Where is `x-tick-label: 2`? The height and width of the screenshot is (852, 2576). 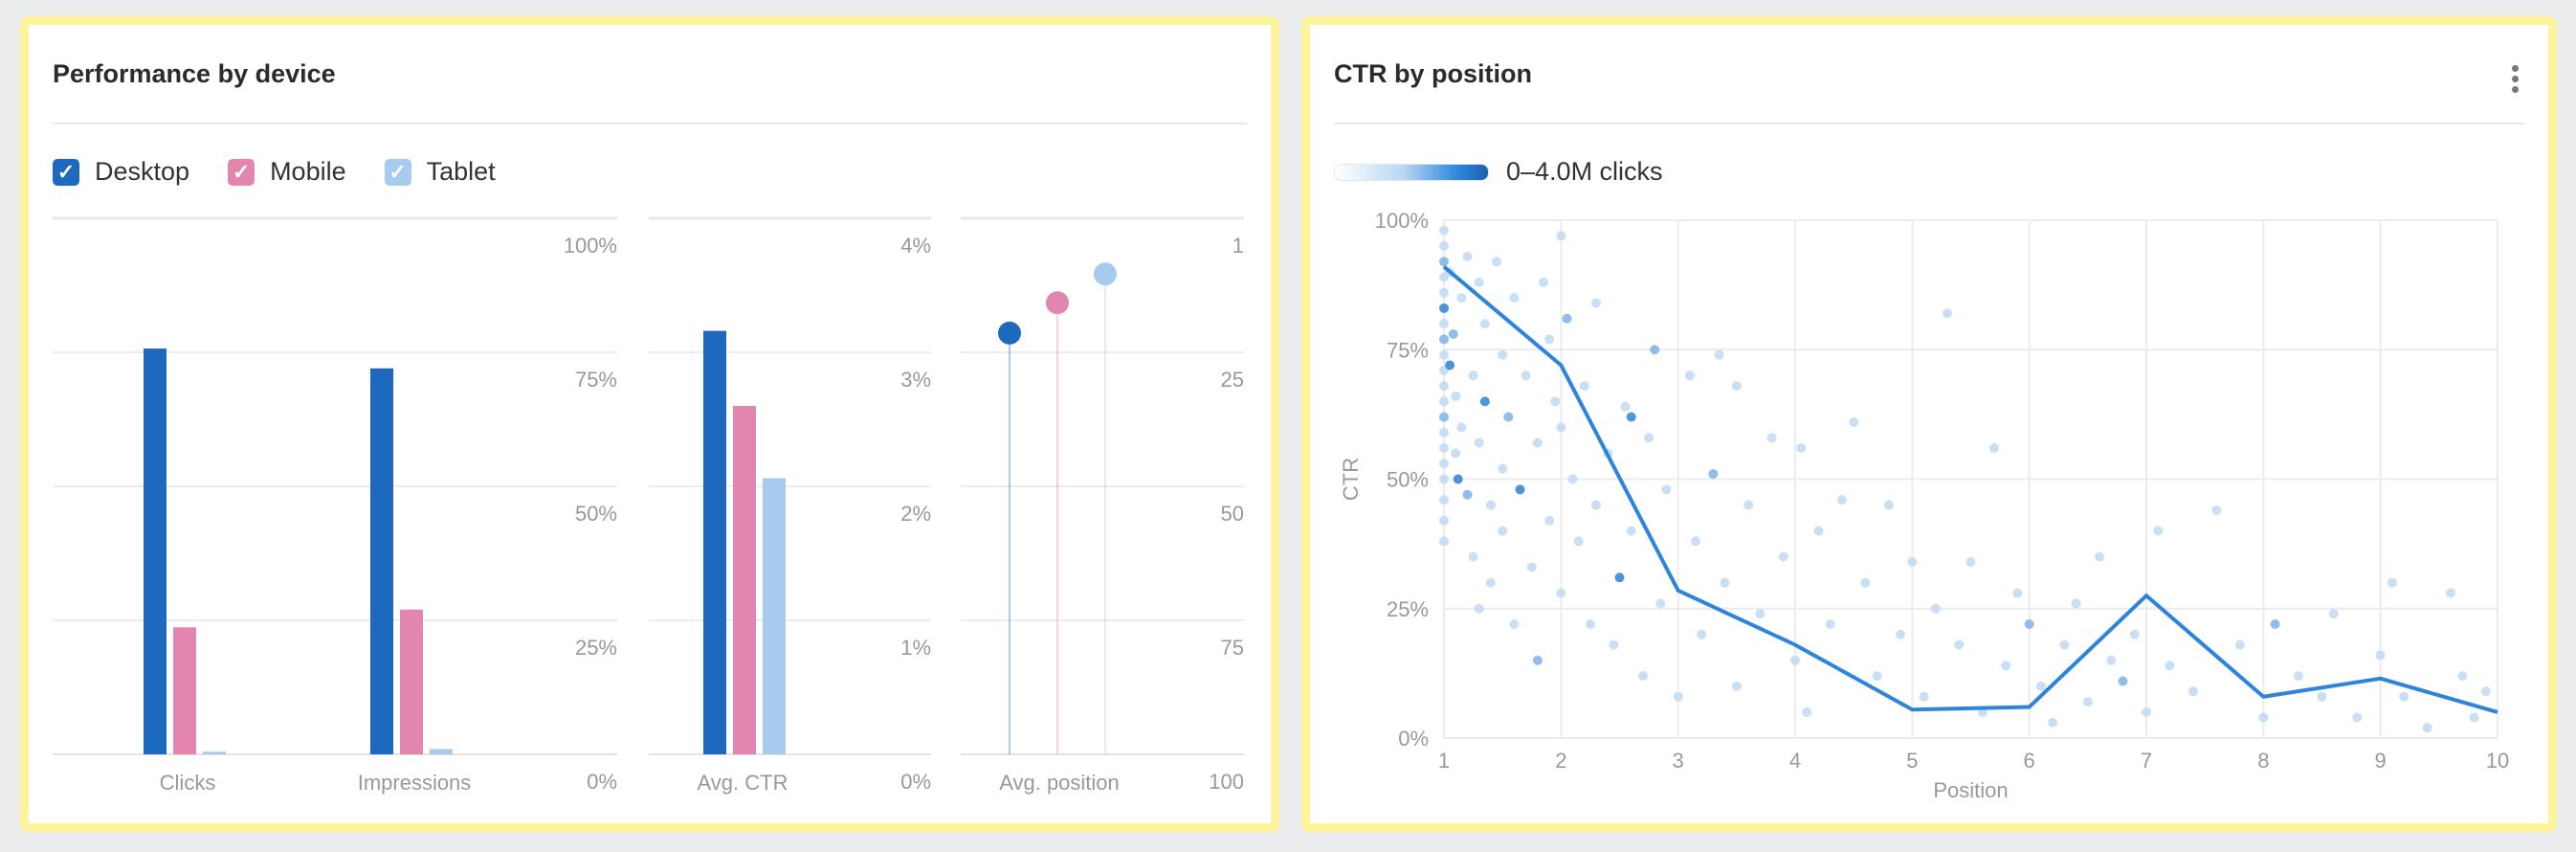
x-tick-label: 2 is located at coordinates (1560, 761).